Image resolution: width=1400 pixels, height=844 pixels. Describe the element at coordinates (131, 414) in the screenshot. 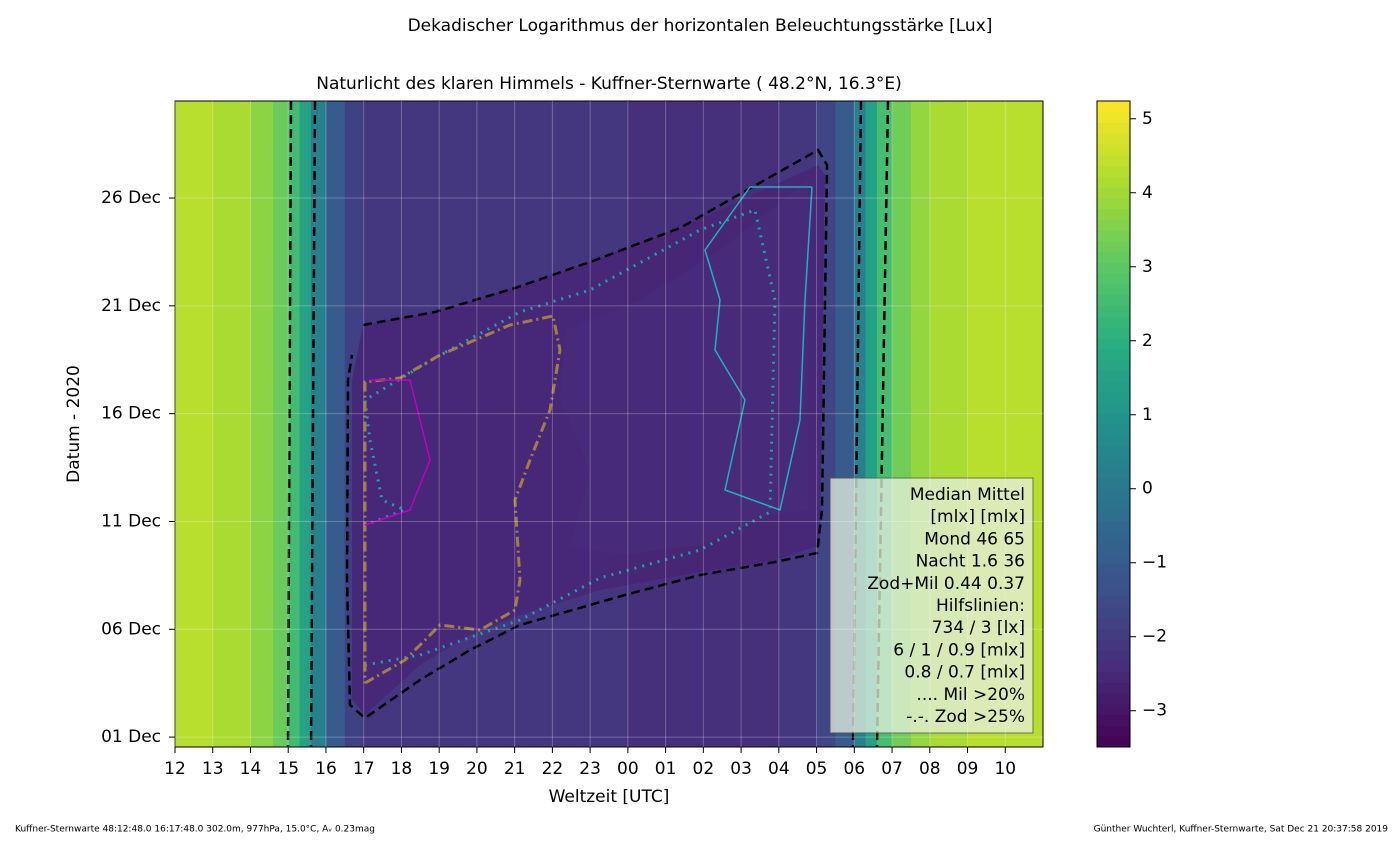

I see `y-tick-label: 16 Dec` at that location.